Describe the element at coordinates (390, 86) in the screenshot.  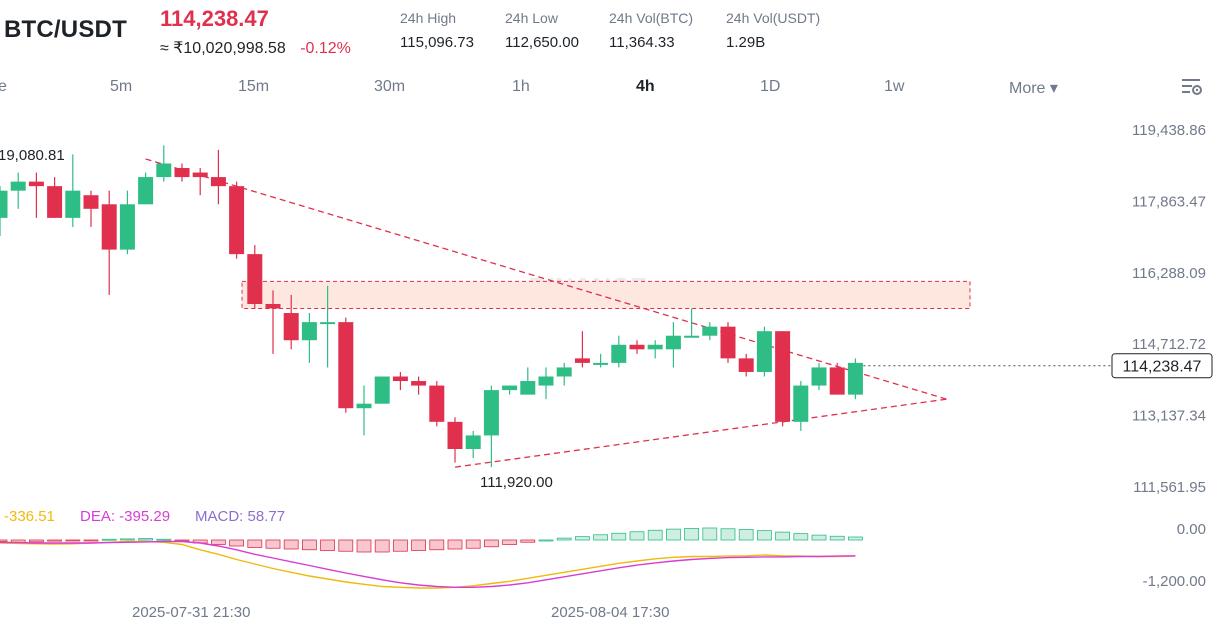
I see `tab-30m: 30m` at that location.